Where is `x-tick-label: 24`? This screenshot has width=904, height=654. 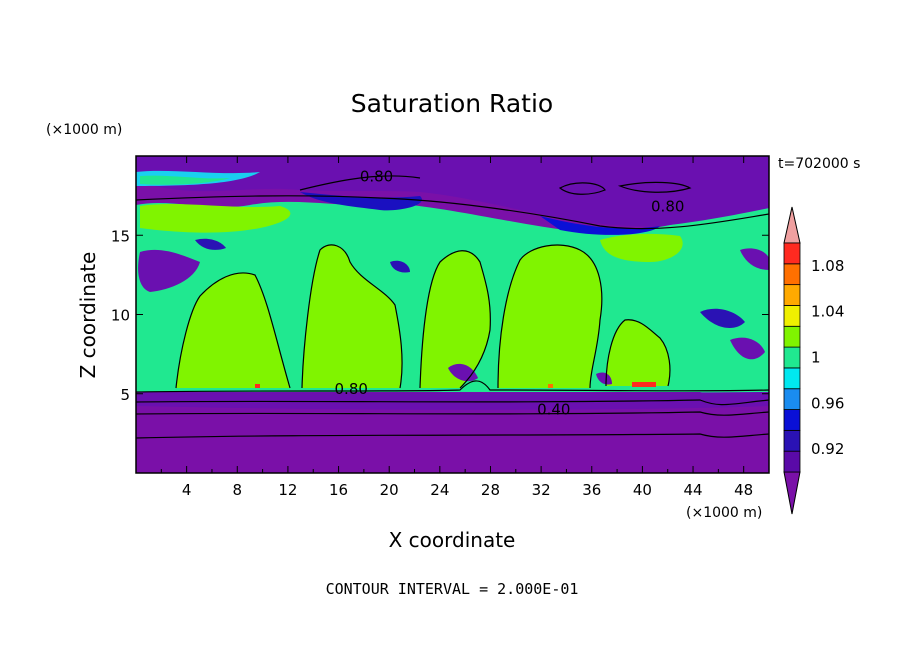
x-tick-label: 24 is located at coordinates (439, 490).